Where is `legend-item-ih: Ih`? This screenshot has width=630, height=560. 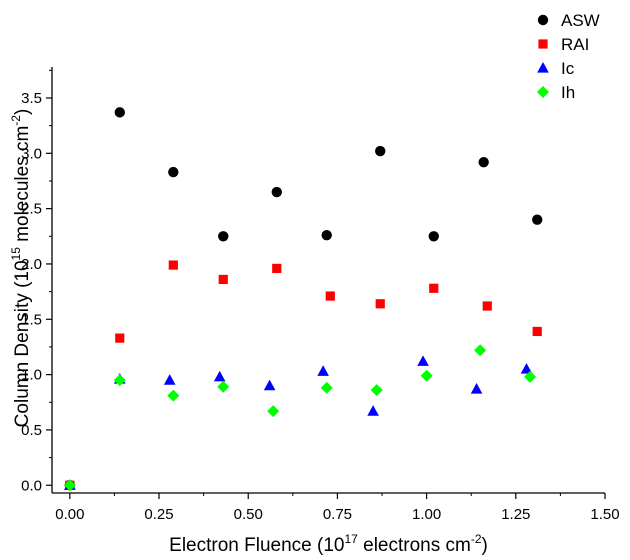
legend-item-ih: Ih is located at coordinates (556, 92).